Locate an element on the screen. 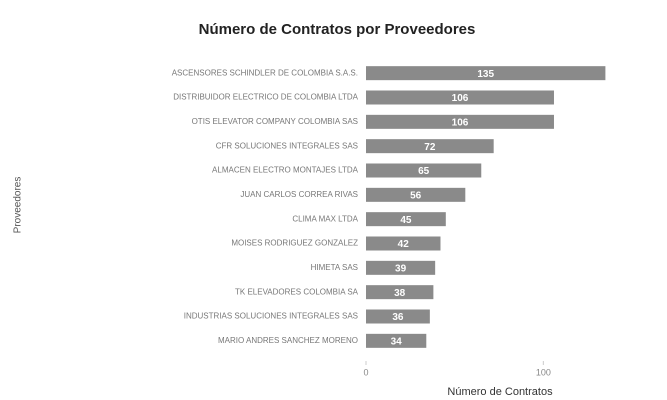  y-tick-label: JUAN CARLOS CORREA RIVAS is located at coordinates (299, 194).